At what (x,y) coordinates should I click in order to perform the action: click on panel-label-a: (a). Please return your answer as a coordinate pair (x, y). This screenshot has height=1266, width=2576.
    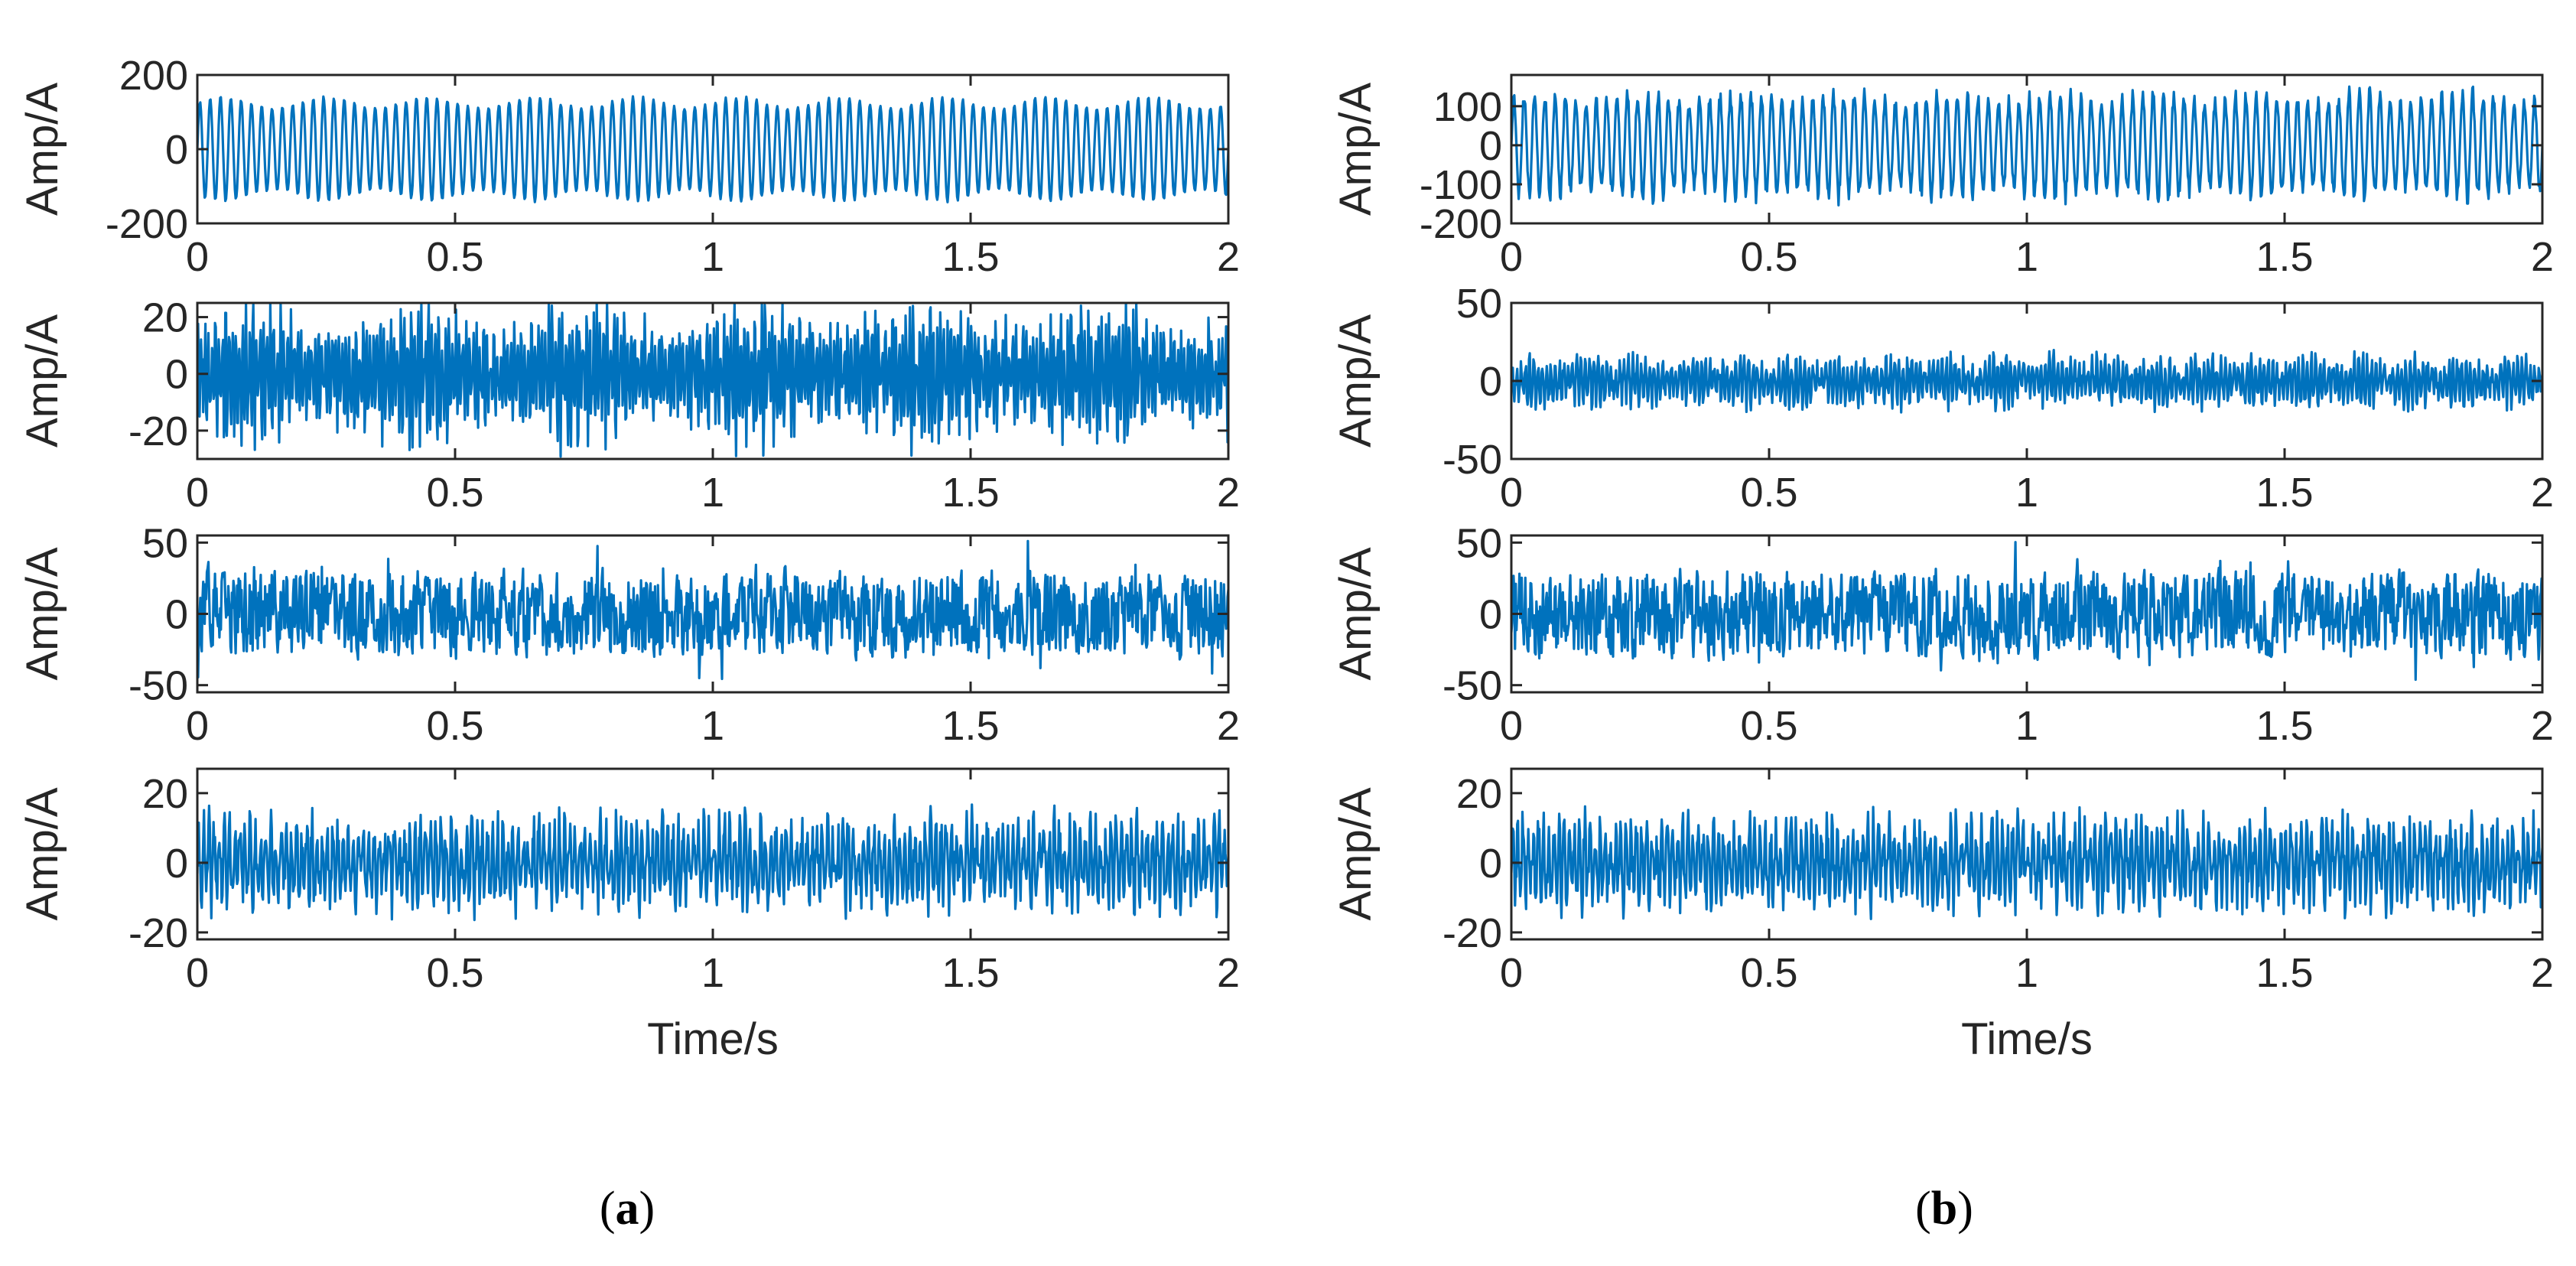
    Looking at the image, I should click on (627, 1209).